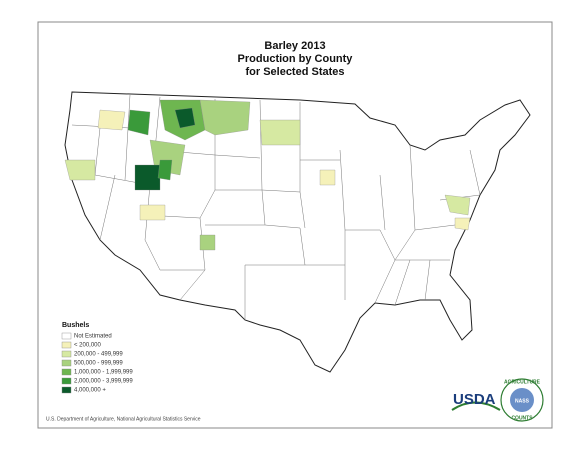 Image resolution: width=588 pixels, height=458 pixels. What do you see at coordinates (497, 400) in the screenshot?
I see `usda-logo: USDA AGRICULTURE COUNTS NASS` at bounding box center [497, 400].